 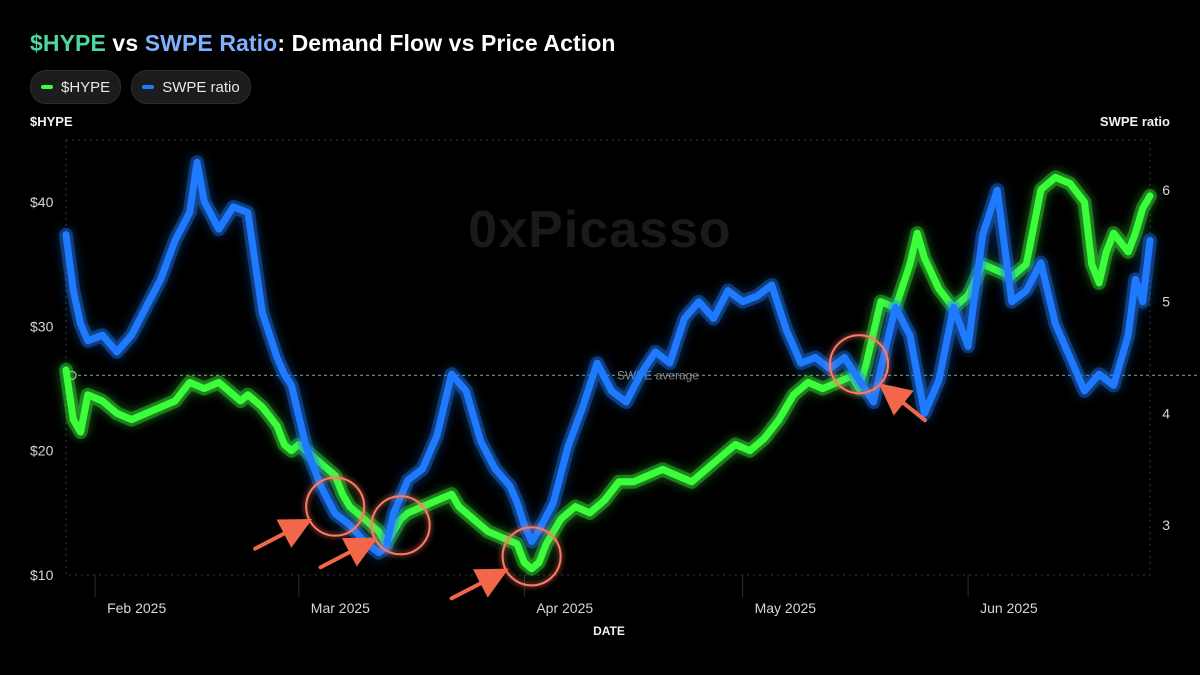 I want to click on watermark: 0xPicasso, so click(x=599, y=230).